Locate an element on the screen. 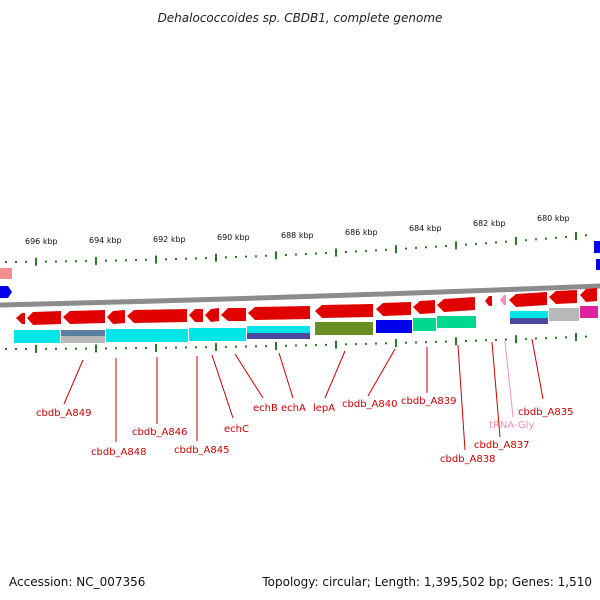 The height and width of the screenshot is (600, 600). gene-label-echB: echB is located at coordinates (265, 408).